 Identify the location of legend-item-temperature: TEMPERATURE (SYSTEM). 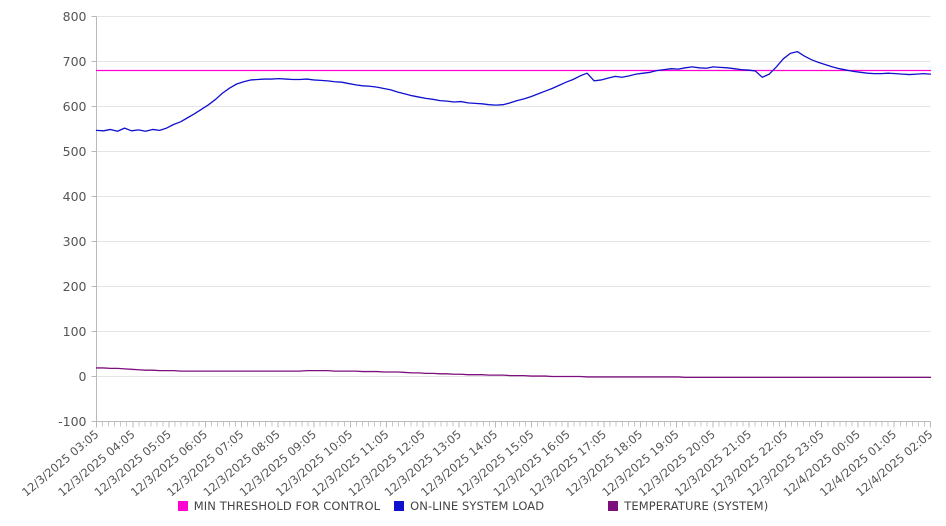
(688, 506).